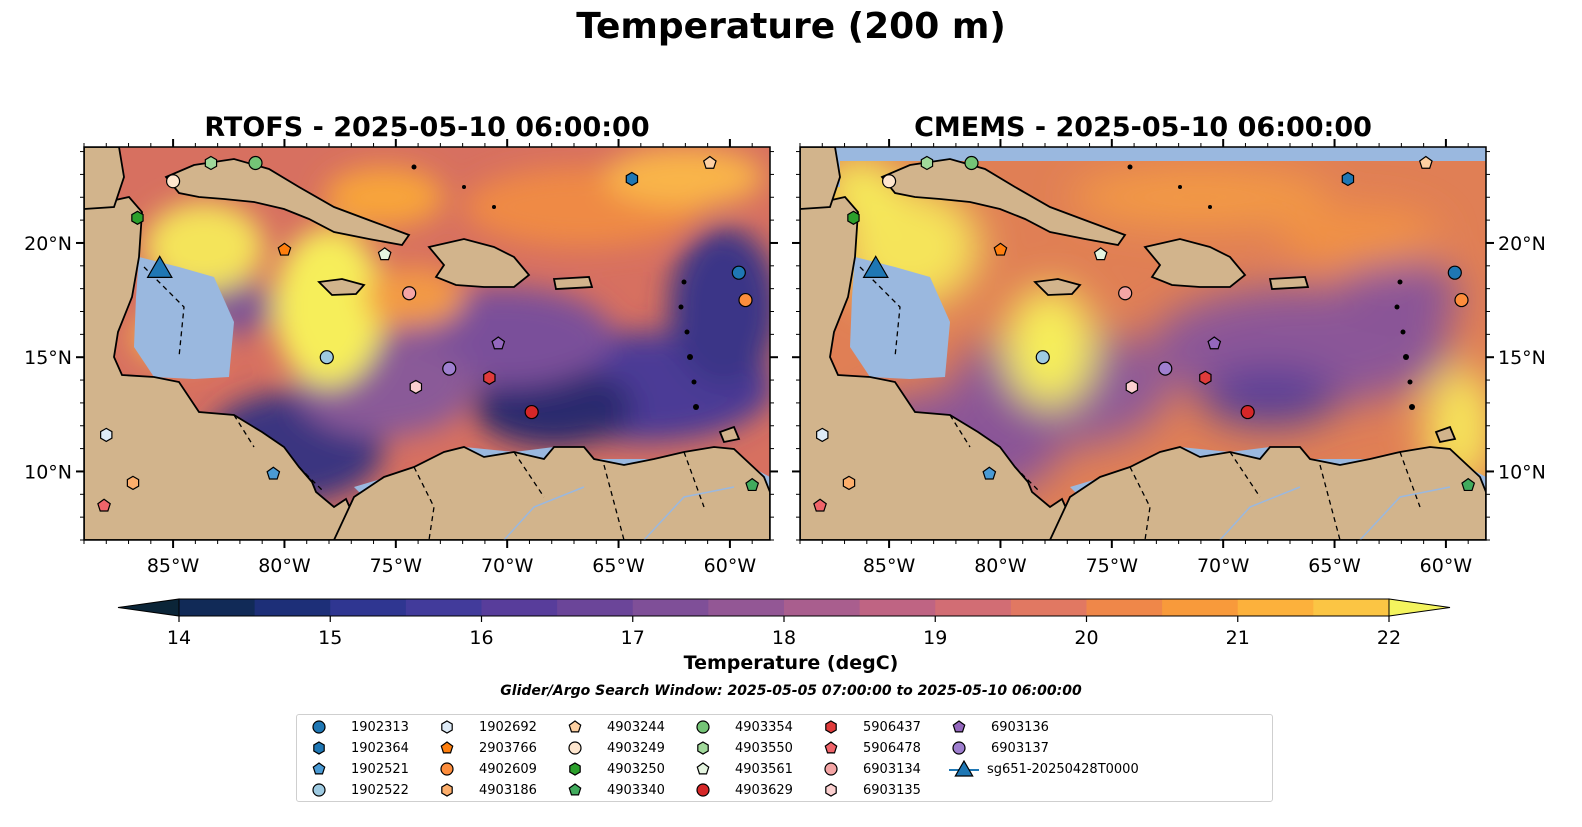  I want to click on legend-item: 5906478, so click(871, 748).